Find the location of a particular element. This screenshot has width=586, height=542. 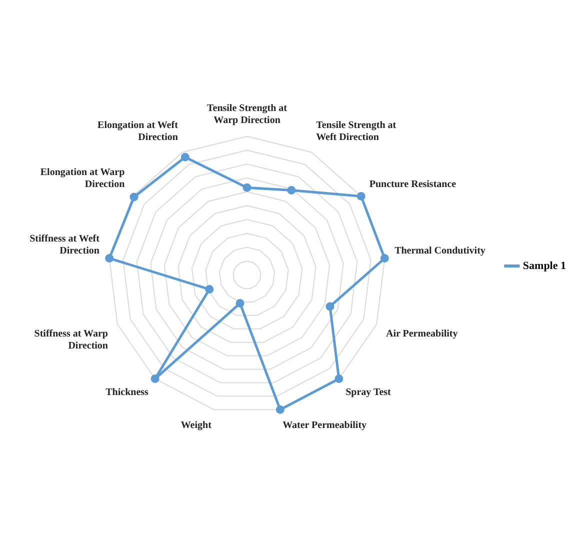

spoke-label: Air Permeability is located at coordinates (422, 334).